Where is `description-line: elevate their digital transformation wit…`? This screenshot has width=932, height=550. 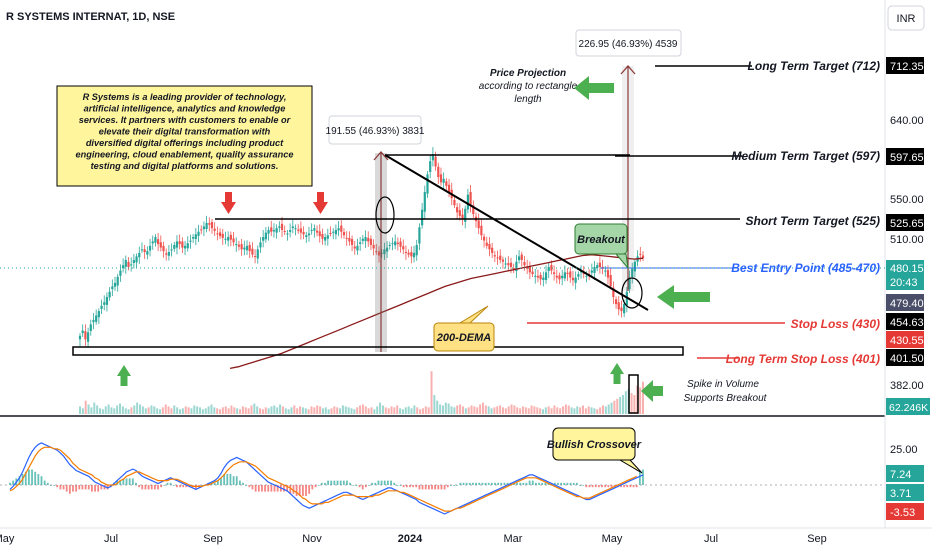
description-line: elevate their digital transformation wit… is located at coordinates (185, 132).